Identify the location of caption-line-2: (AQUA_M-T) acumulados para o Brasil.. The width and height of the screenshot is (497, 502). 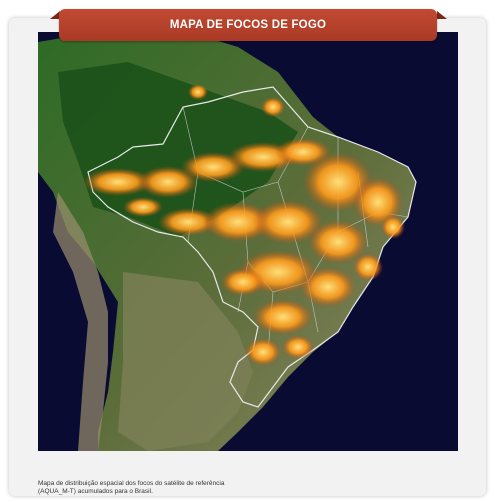
(95, 491).